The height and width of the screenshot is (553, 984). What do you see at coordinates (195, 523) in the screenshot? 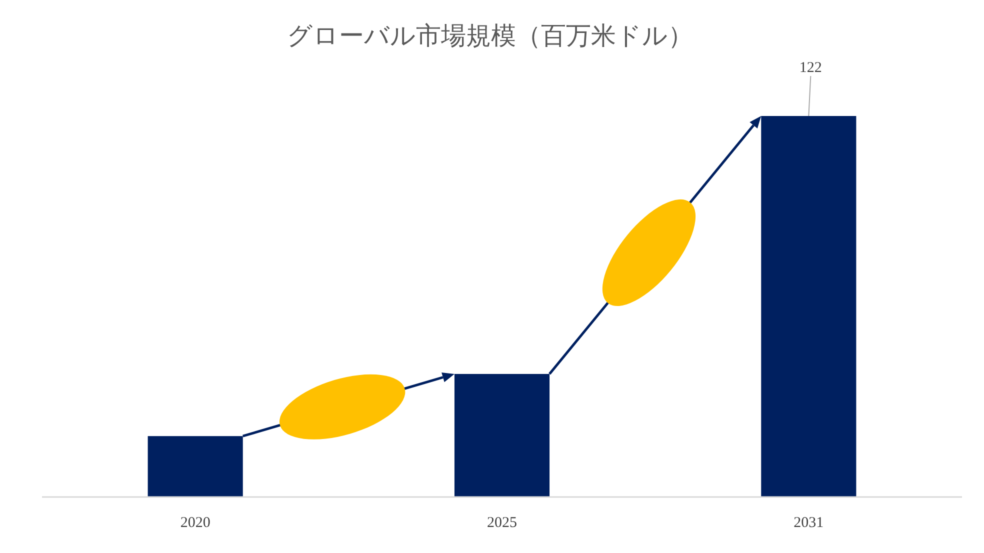
I see `x-tick-label: 2020` at bounding box center [195, 523].